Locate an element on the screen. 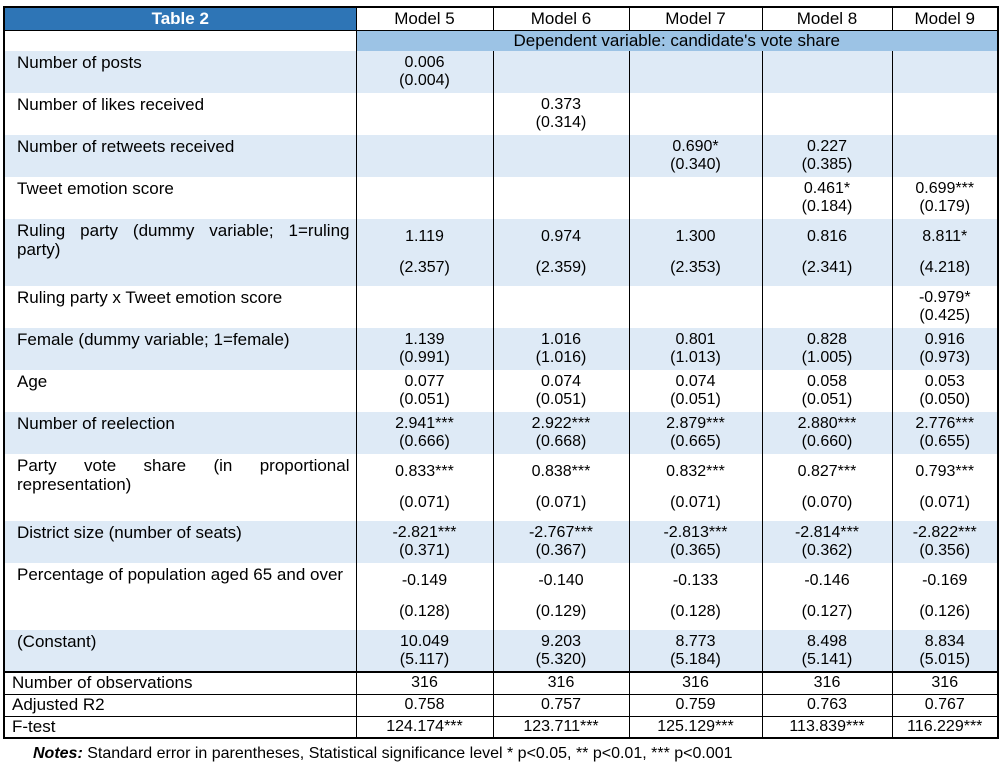 This screenshot has height=763, width=1000. coefficient-cell: 0.832*** (0.071) is located at coordinates (695, 487).